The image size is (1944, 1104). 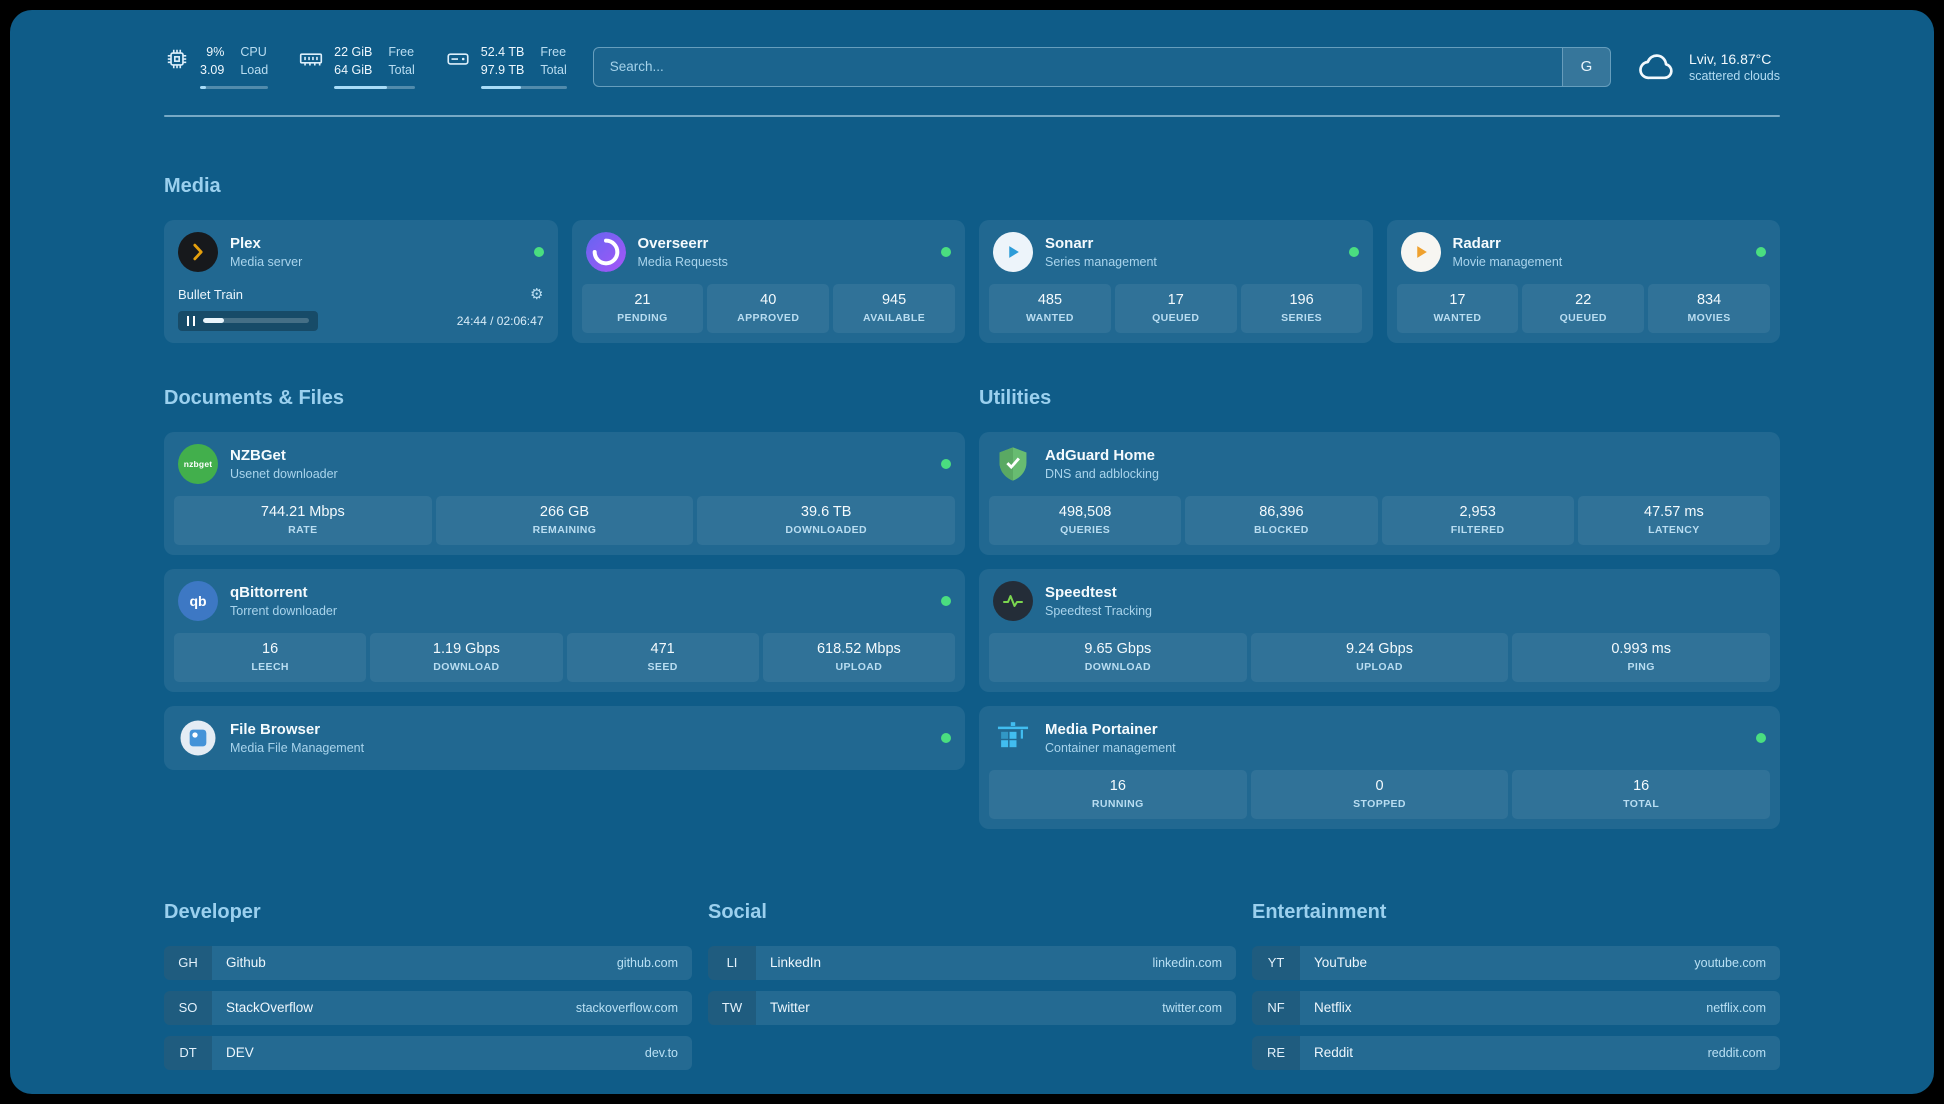 I want to click on top-bar: 9% 3.09 CPU Load 22 GiB 6, so click(x=972, y=66).